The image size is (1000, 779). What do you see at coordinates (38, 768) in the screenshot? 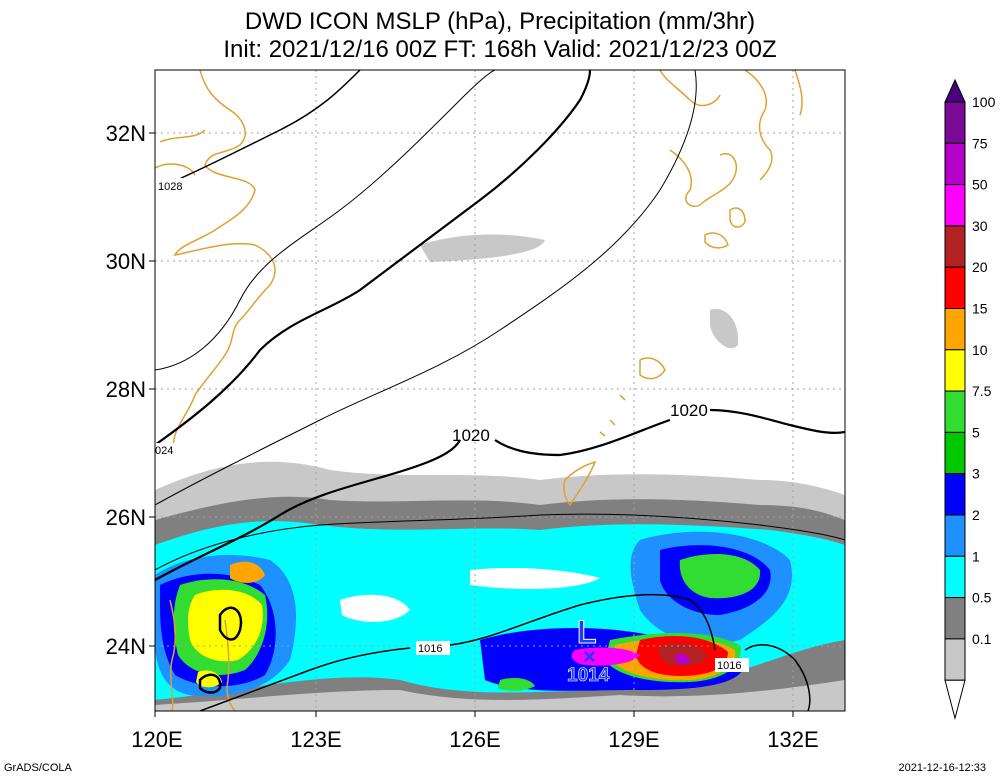
I see `credit-text: GrADS/COLA` at bounding box center [38, 768].